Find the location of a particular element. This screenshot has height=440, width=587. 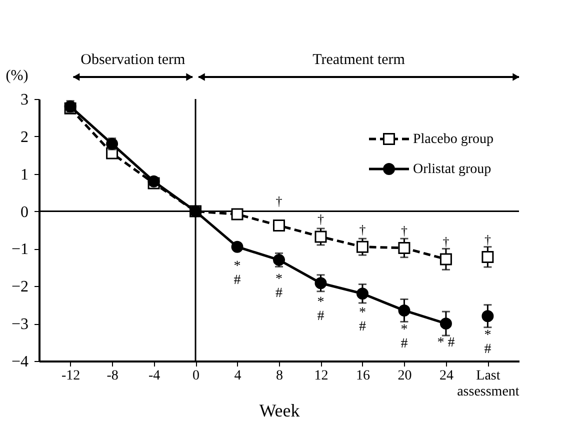

legend-label: Orlistat group is located at coordinates (452, 169).